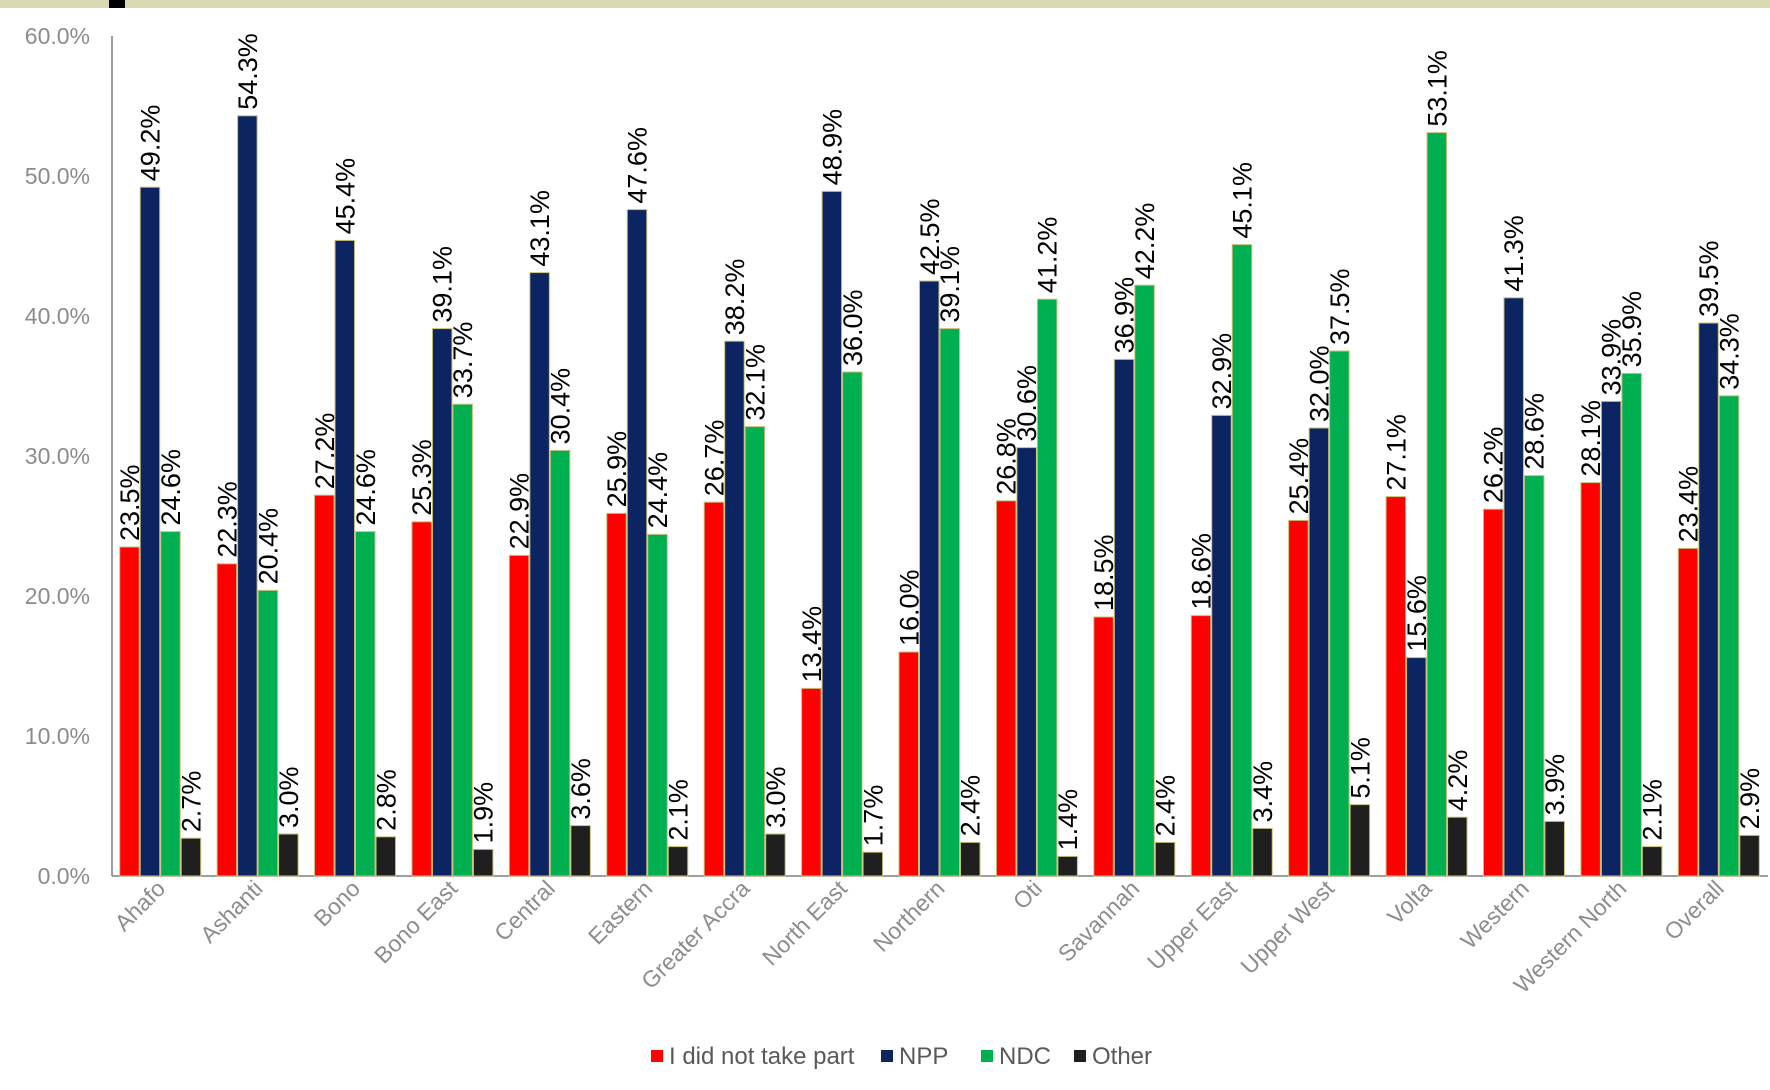 This screenshot has height=1090, width=1770. Describe the element at coordinates (1513, 587) in the screenshot. I see `bar-npp-western` at that location.